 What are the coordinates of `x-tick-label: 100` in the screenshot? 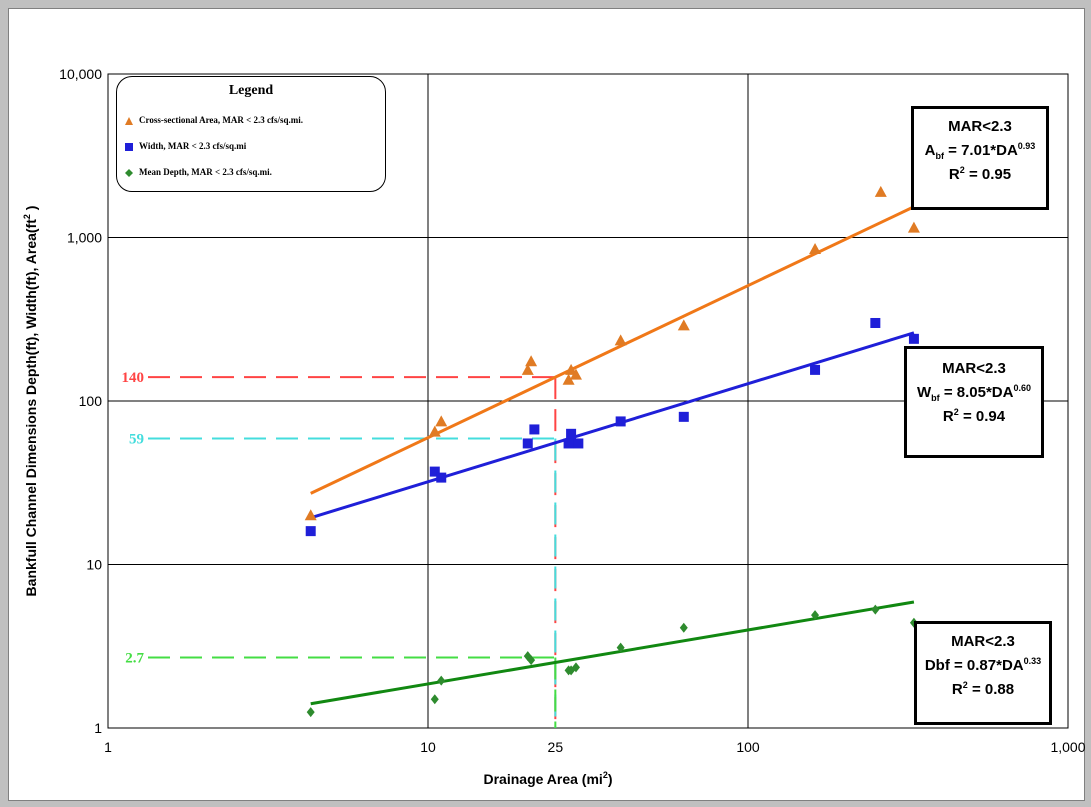 It's located at (748, 747).